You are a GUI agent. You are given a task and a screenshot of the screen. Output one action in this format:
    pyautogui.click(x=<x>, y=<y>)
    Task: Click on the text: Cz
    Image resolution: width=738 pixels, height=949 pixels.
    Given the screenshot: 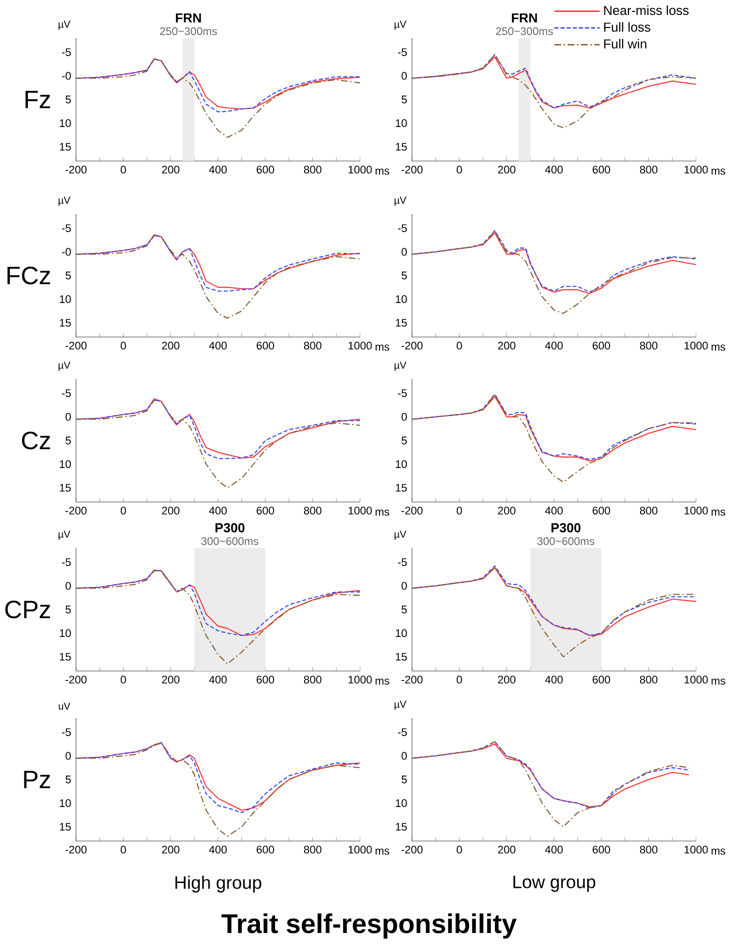 What is the action you would take?
    pyautogui.click(x=36, y=441)
    